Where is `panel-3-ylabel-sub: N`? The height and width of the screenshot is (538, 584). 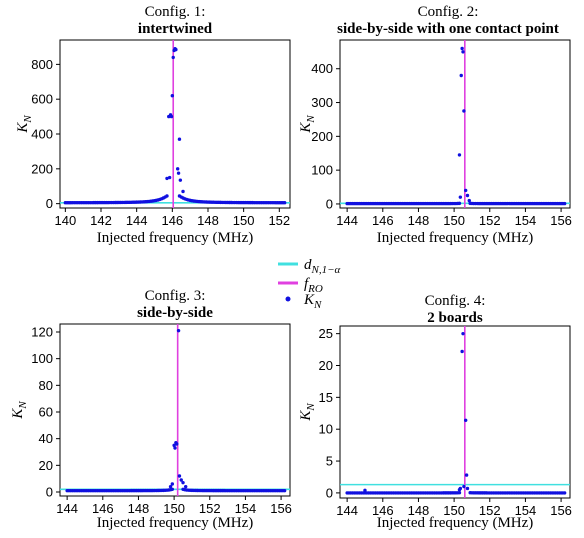 panel-3-ylabel-sub: N is located at coordinates (23, 405).